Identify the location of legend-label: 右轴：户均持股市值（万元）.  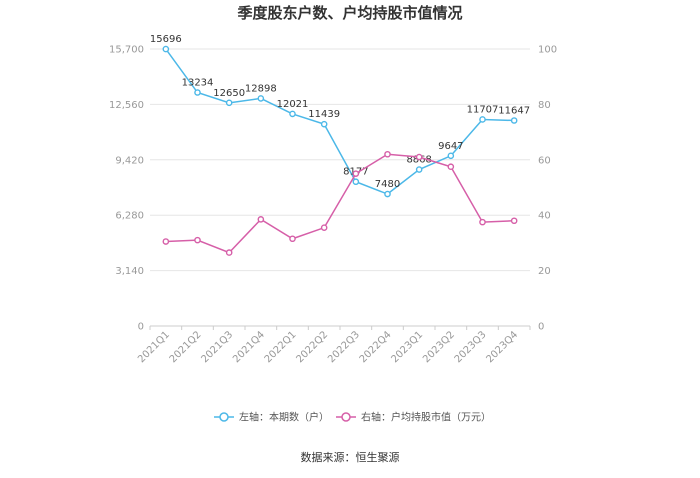
(426, 417).